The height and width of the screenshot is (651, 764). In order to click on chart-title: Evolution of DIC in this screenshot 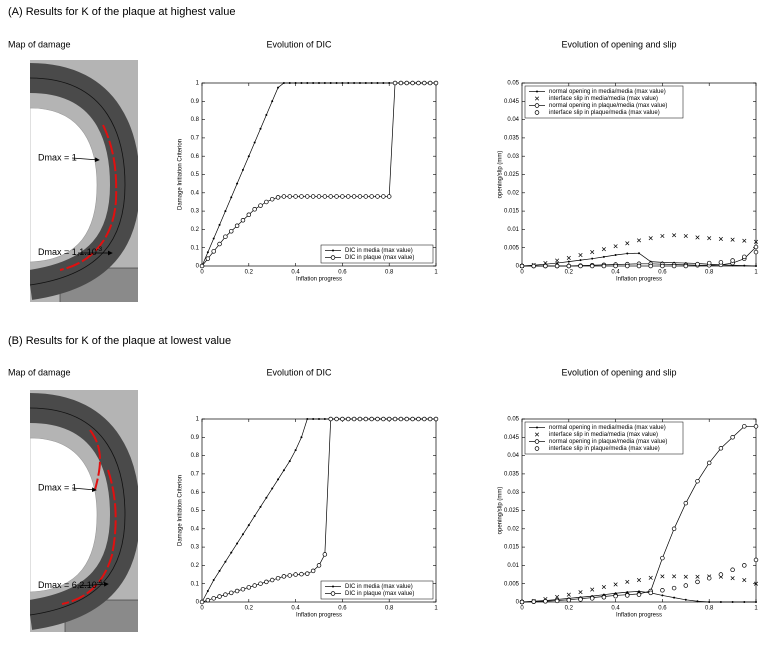, I will do `click(299, 372)`.